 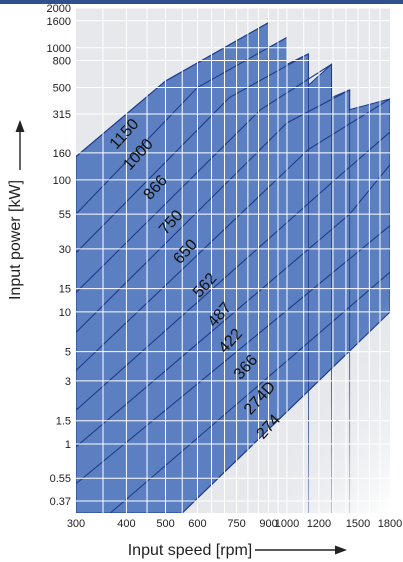 I want to click on y-tick-label: 0.37, so click(x=60, y=502).